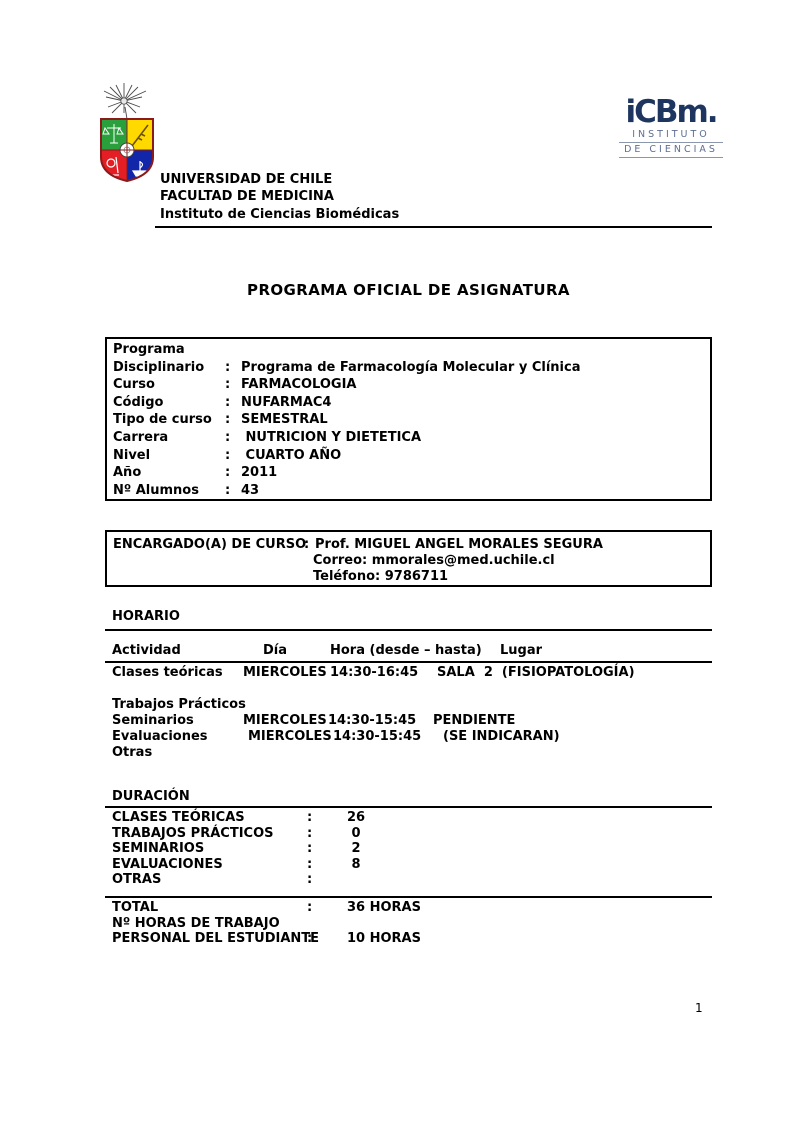  I want to click on program-row: Curso: FARMACOLOGIA, so click(235, 385).